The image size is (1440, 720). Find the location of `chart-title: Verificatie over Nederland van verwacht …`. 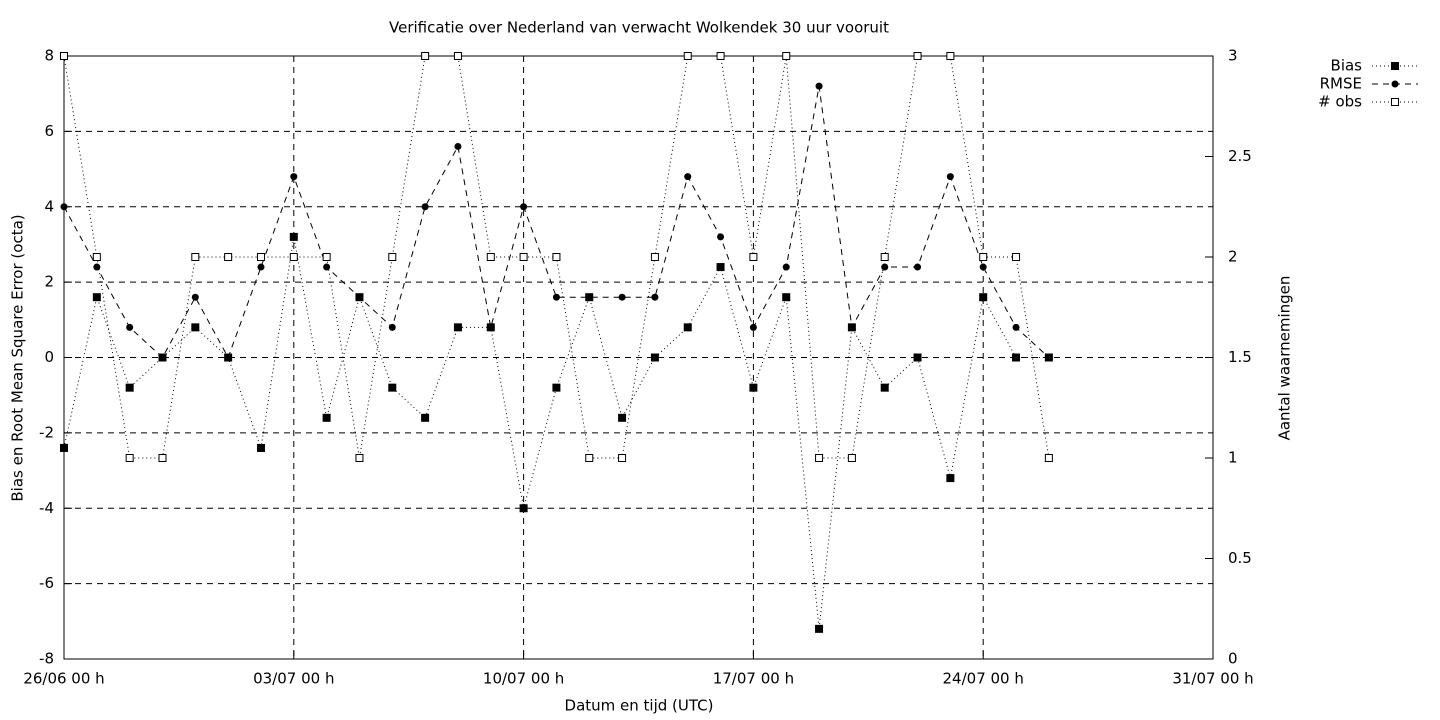

chart-title: Verificatie over Nederland van verwacht … is located at coordinates (639, 28).